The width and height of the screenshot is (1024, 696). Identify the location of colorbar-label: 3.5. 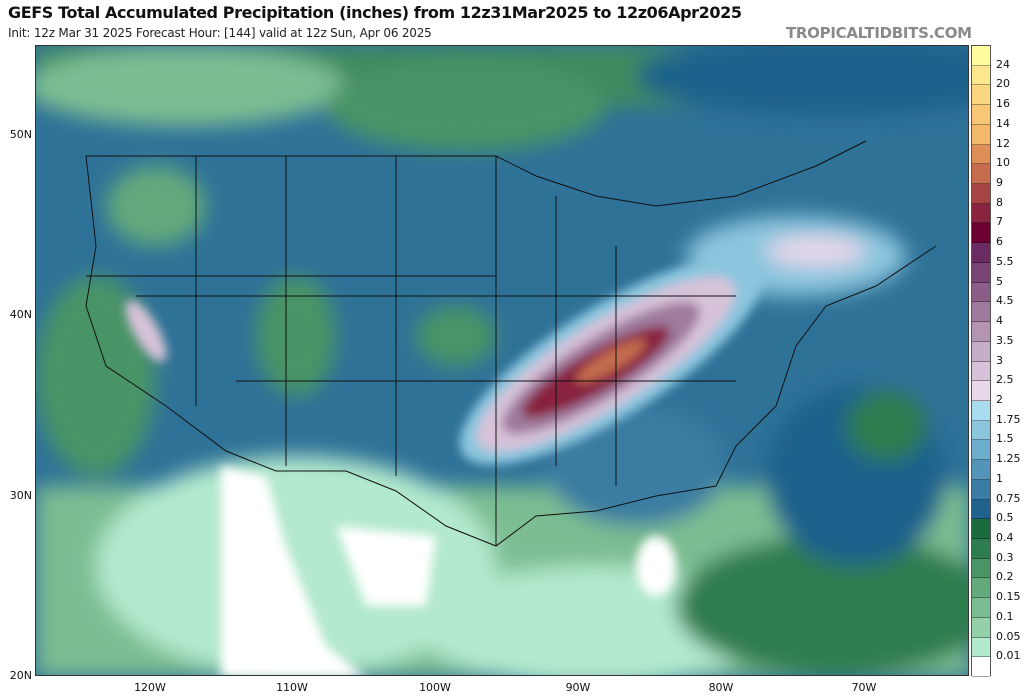
(1005, 340).